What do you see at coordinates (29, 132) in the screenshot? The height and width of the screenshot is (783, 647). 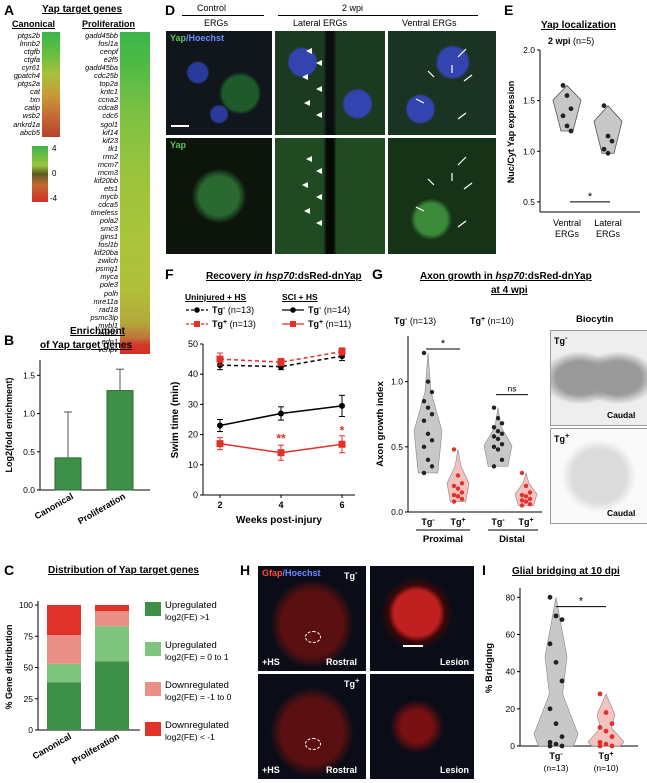 I see `canonical-gene: abcb5` at bounding box center [29, 132].